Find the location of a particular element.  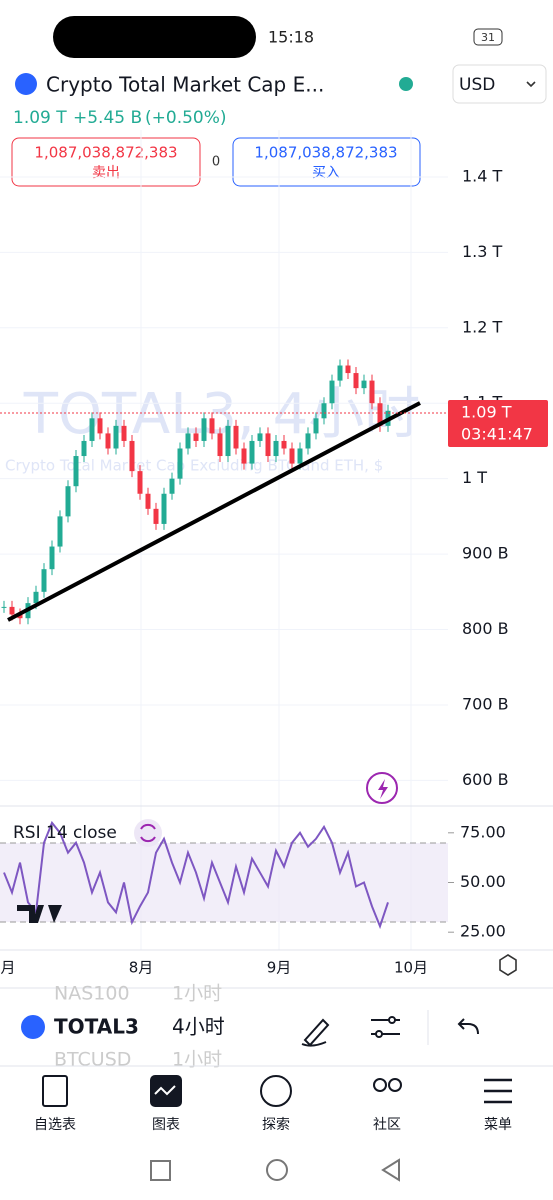

battery-level: 31 is located at coordinates (488, 37).